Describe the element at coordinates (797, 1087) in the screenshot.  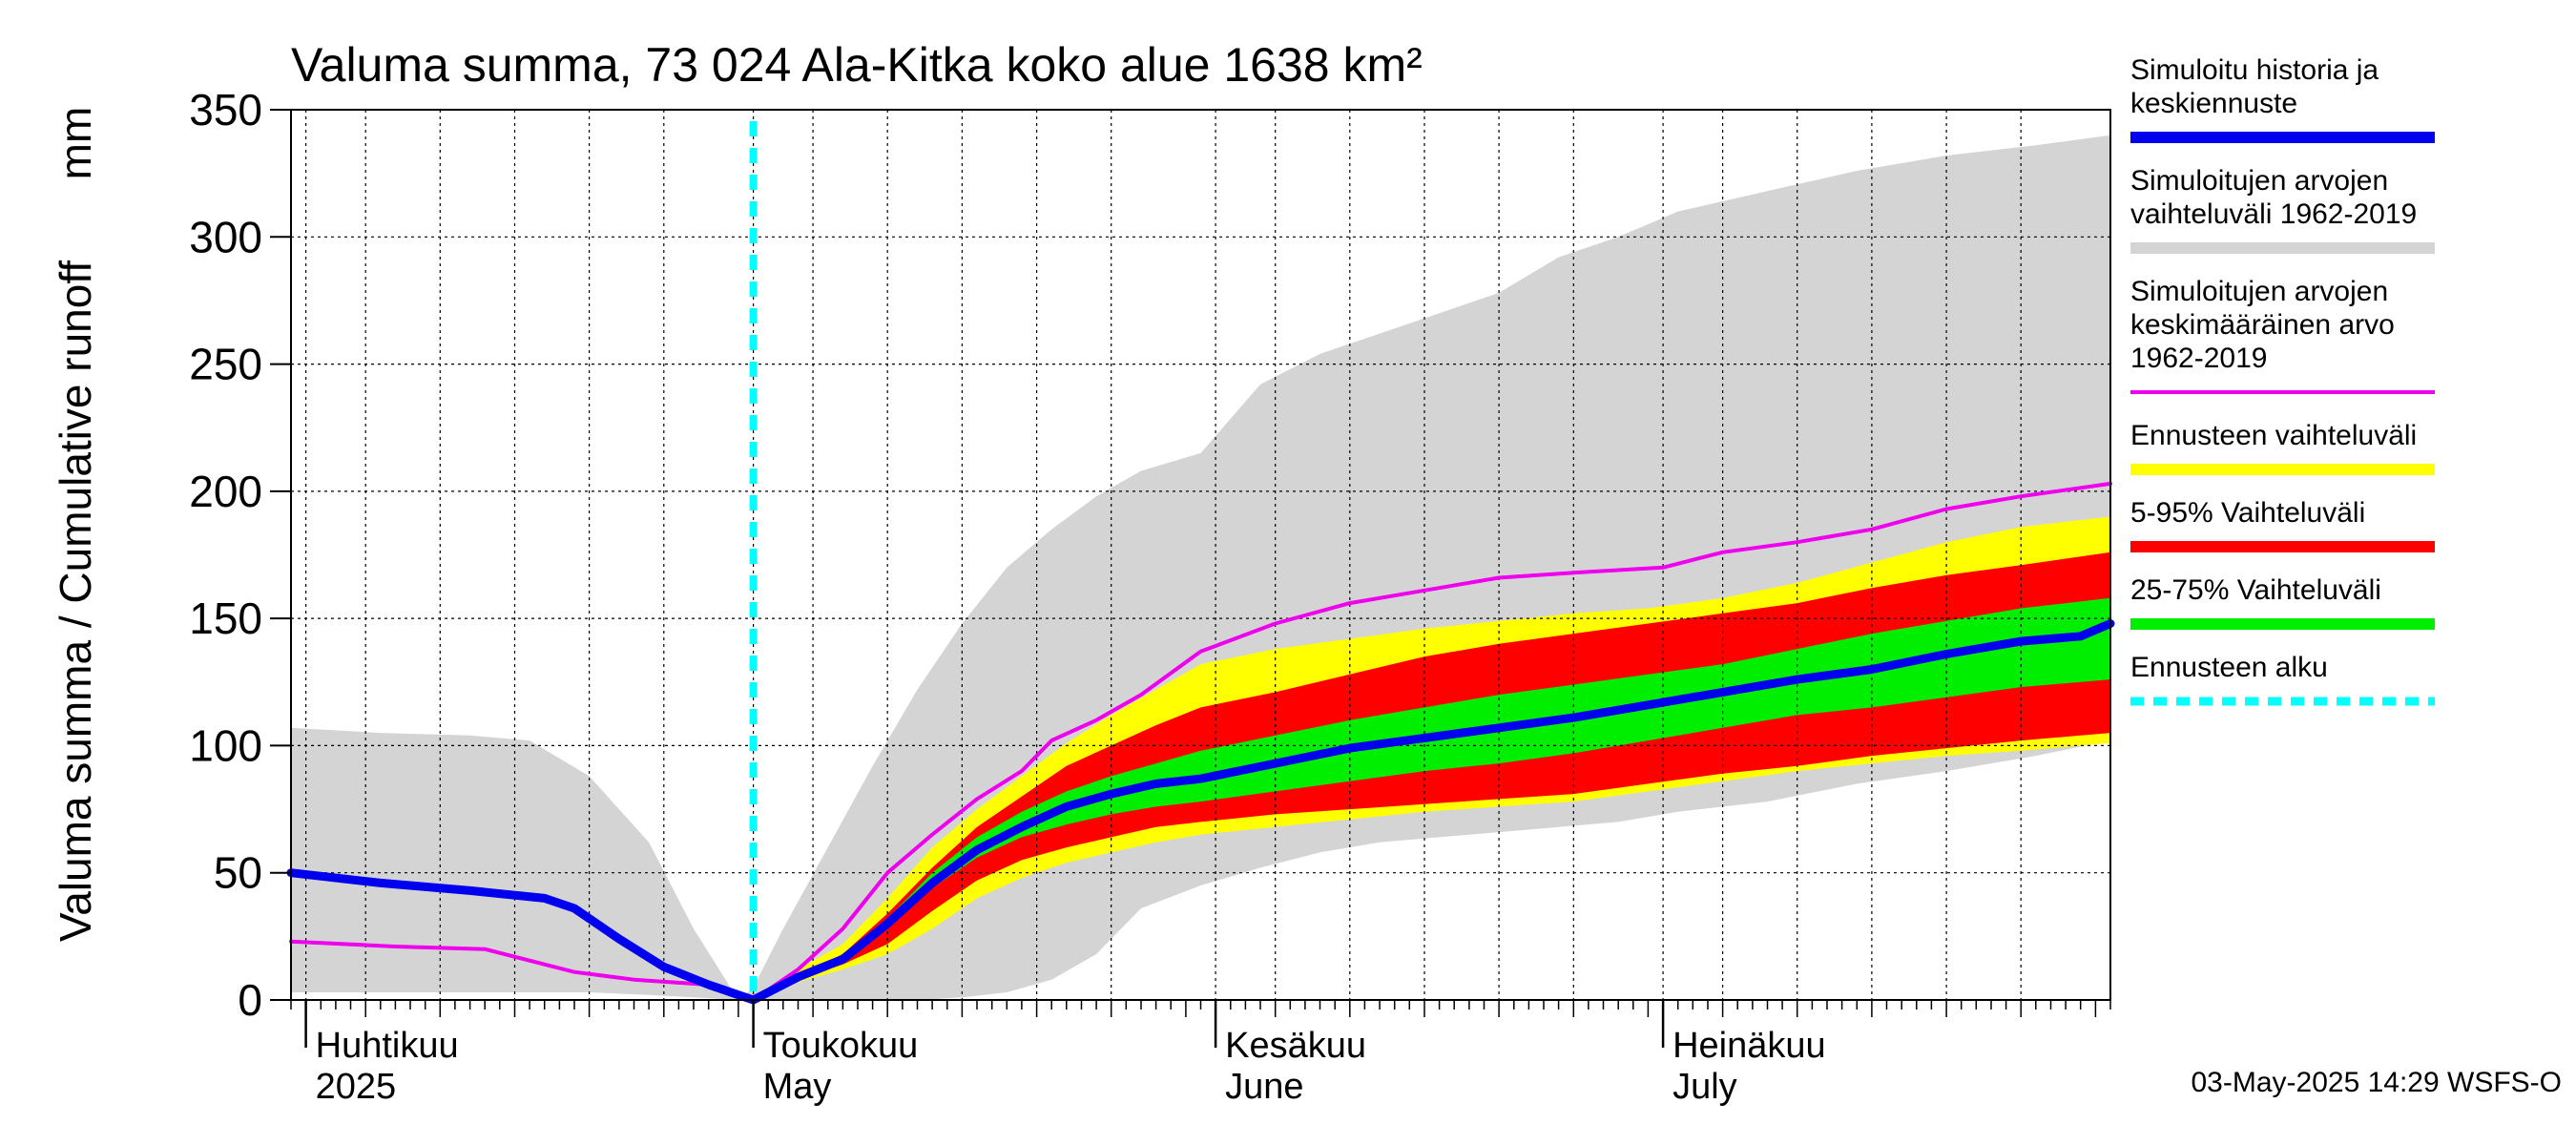
I see `month-label-en: May` at that location.